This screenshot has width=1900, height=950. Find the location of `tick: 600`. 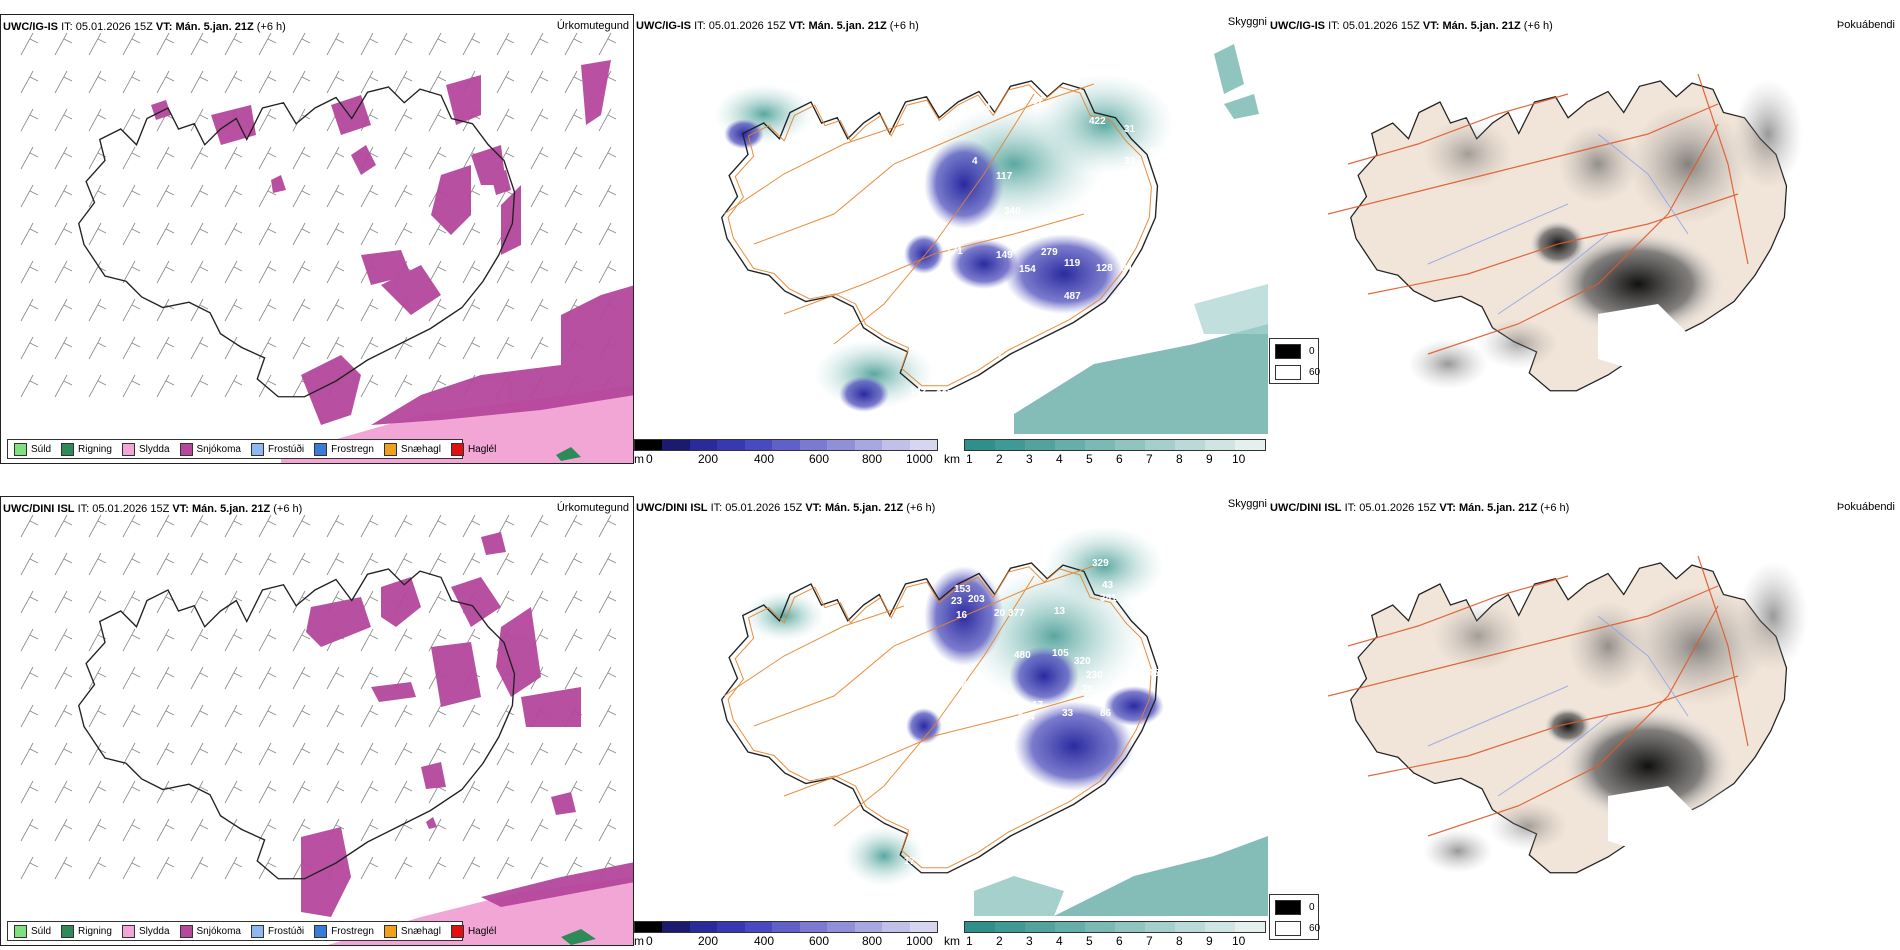

tick: 600 is located at coordinates (819, 458).